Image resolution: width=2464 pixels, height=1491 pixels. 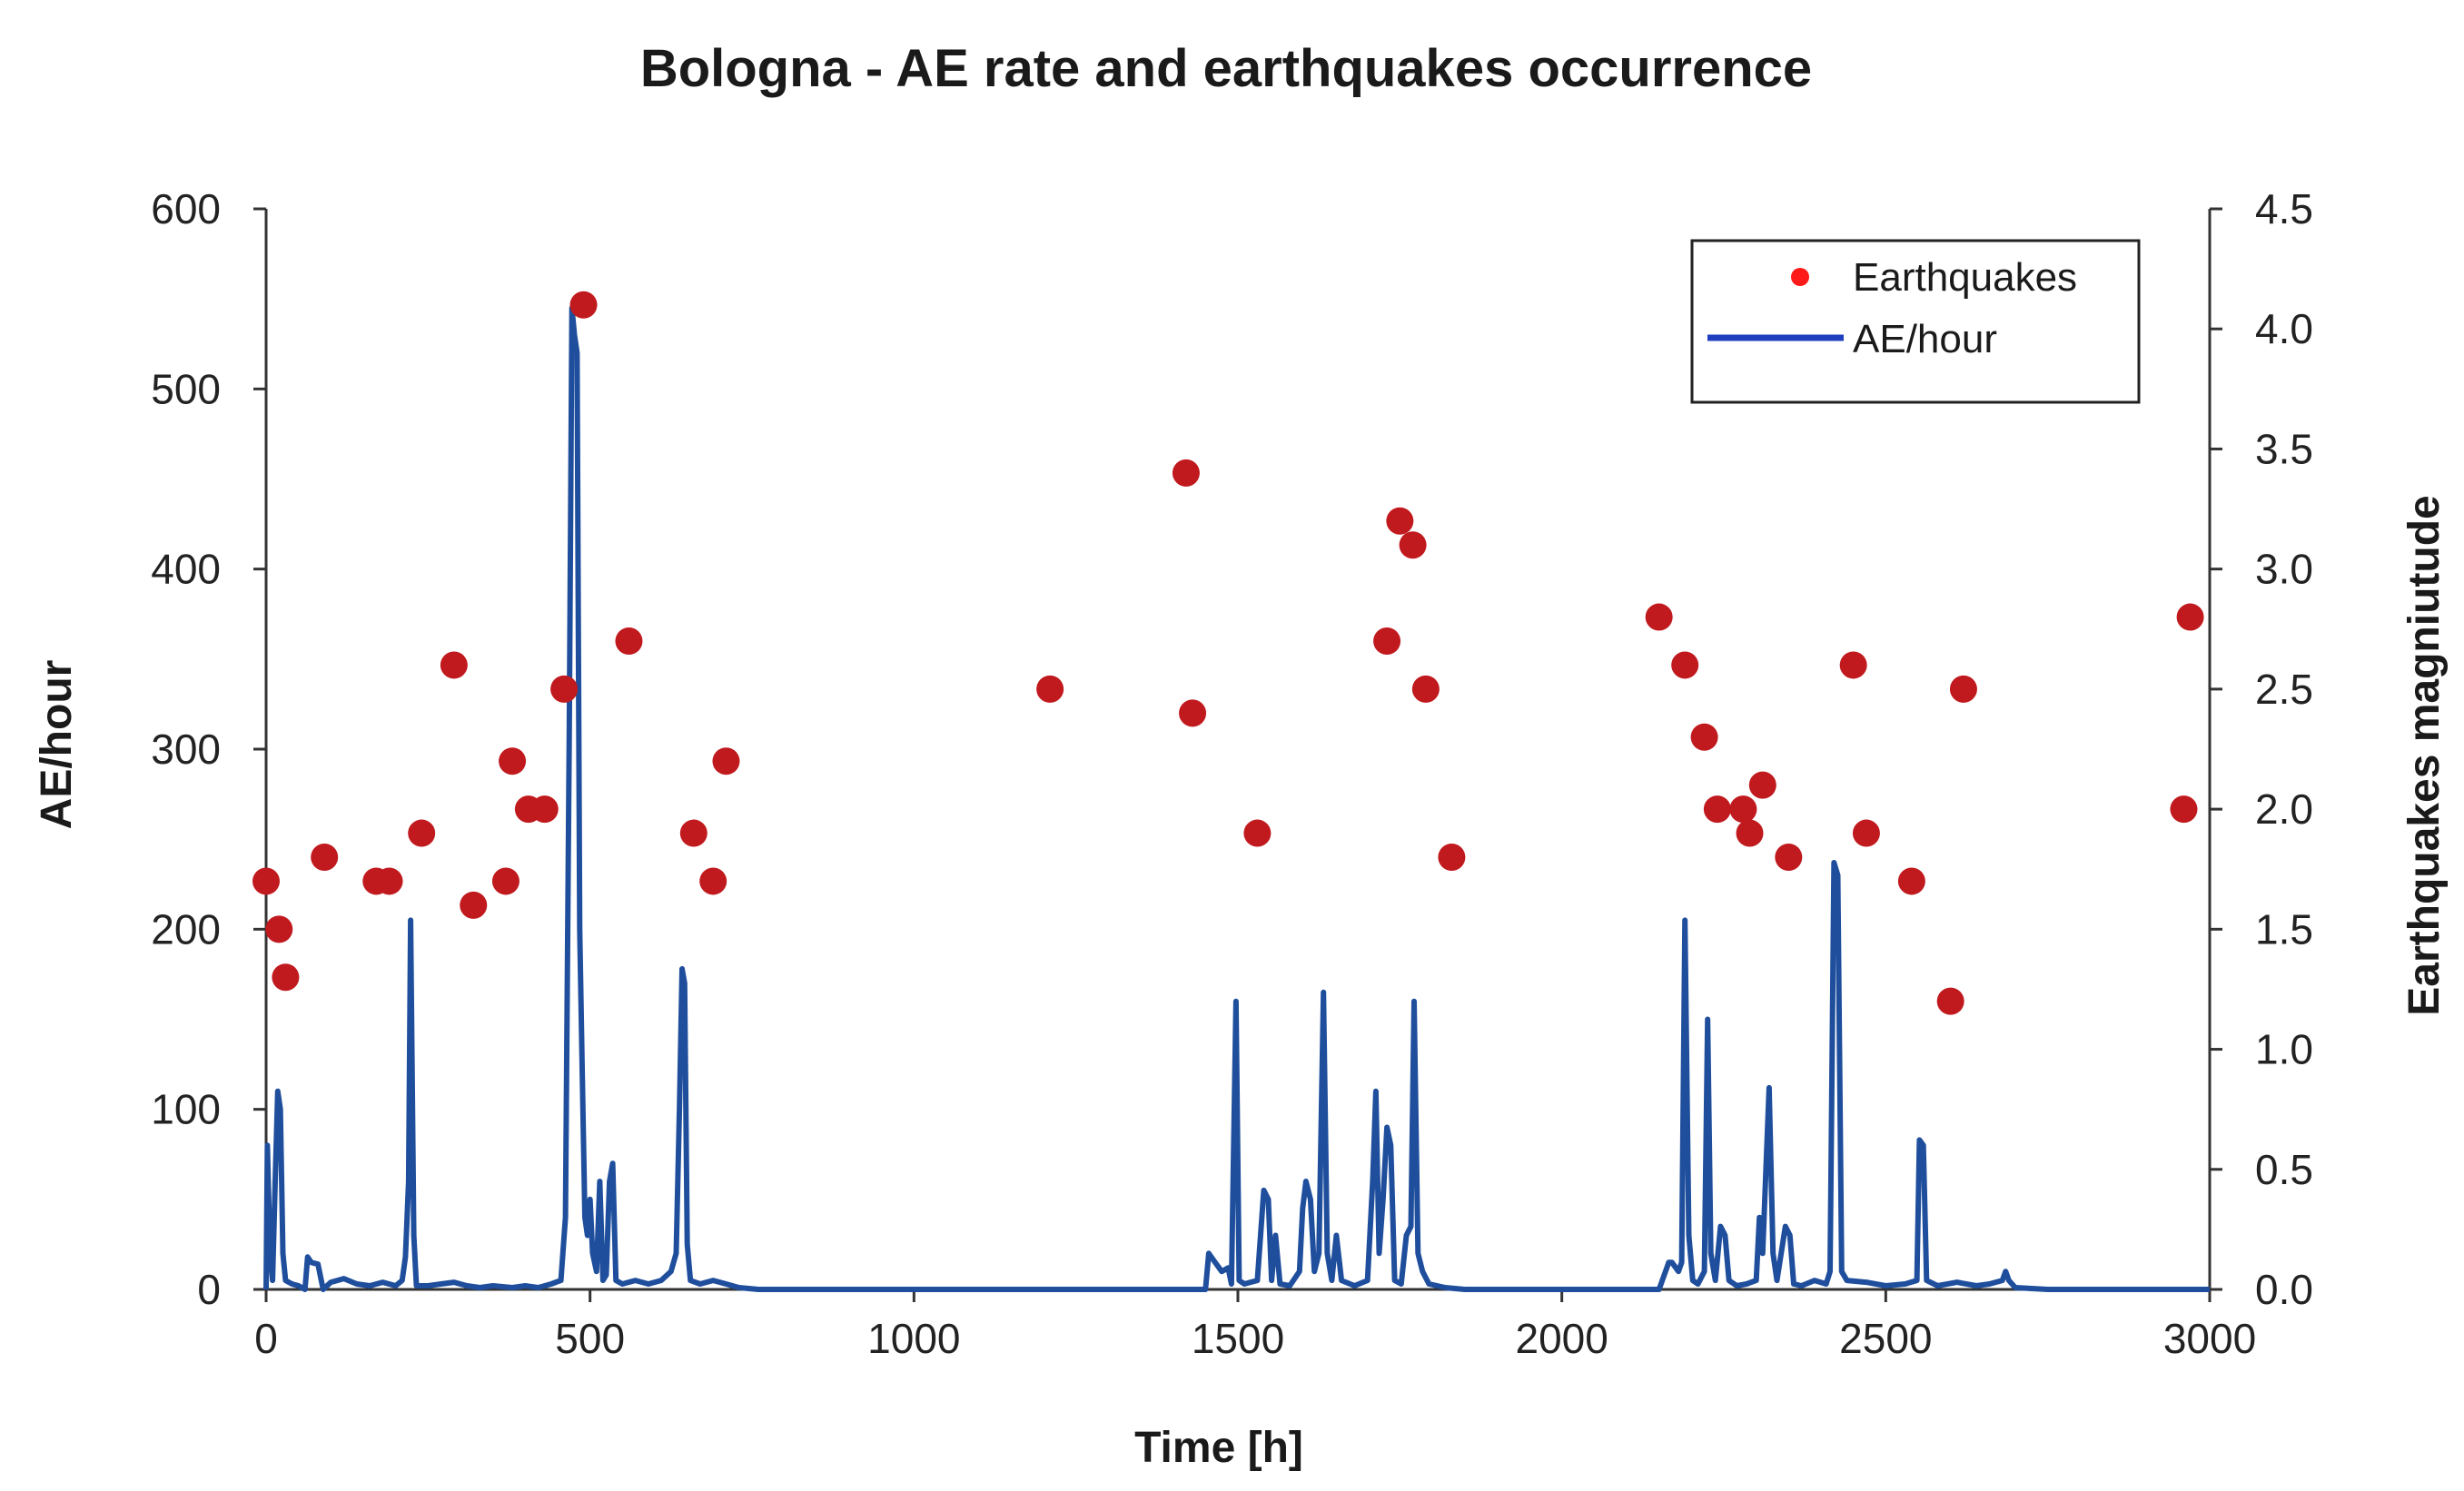 What do you see at coordinates (2284, 1169) in the screenshot?
I see `y-right-tick-label: 0.5` at bounding box center [2284, 1169].